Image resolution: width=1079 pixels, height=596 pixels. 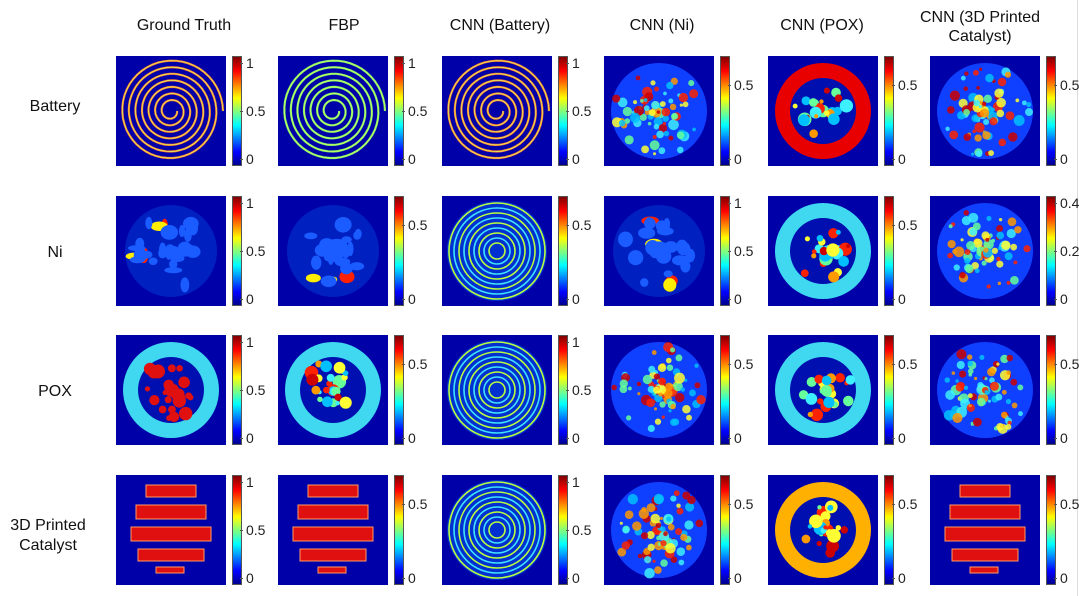 What do you see at coordinates (980, 27) in the screenshot?
I see `column-header: CNN (3D Printed Catalyst)` at bounding box center [980, 27].